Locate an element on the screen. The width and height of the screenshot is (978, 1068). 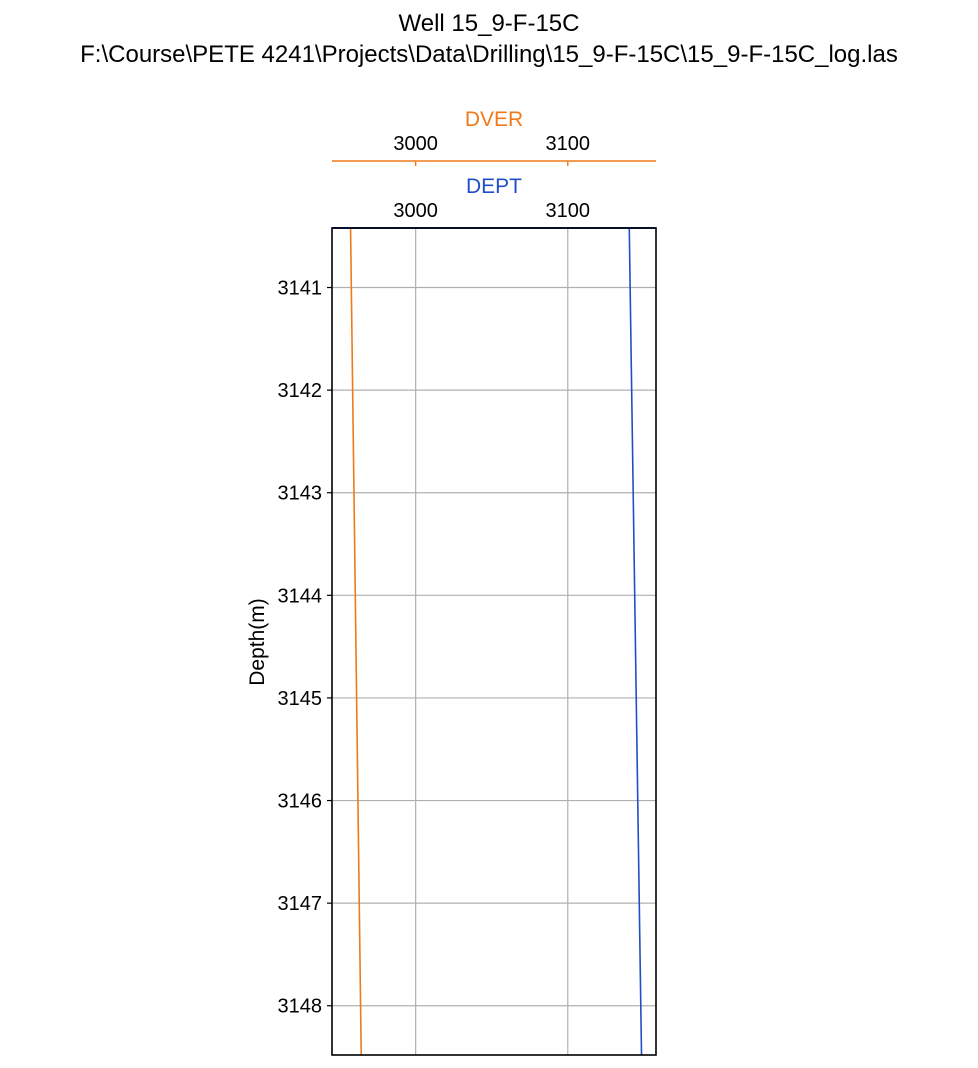
top-axes: 3000 3100 DVER 3000 3100 DEPT is located at coordinates (494, 168).